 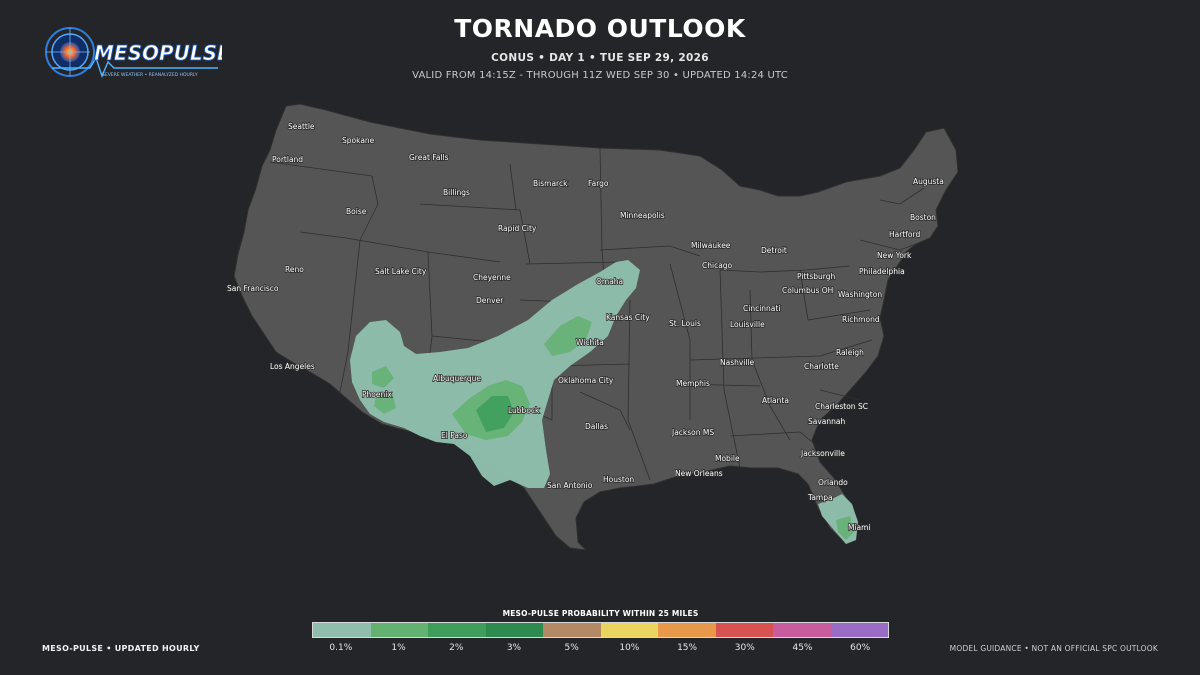 What do you see at coordinates (775, 400) in the screenshot?
I see `city-label: Atlanta` at bounding box center [775, 400].